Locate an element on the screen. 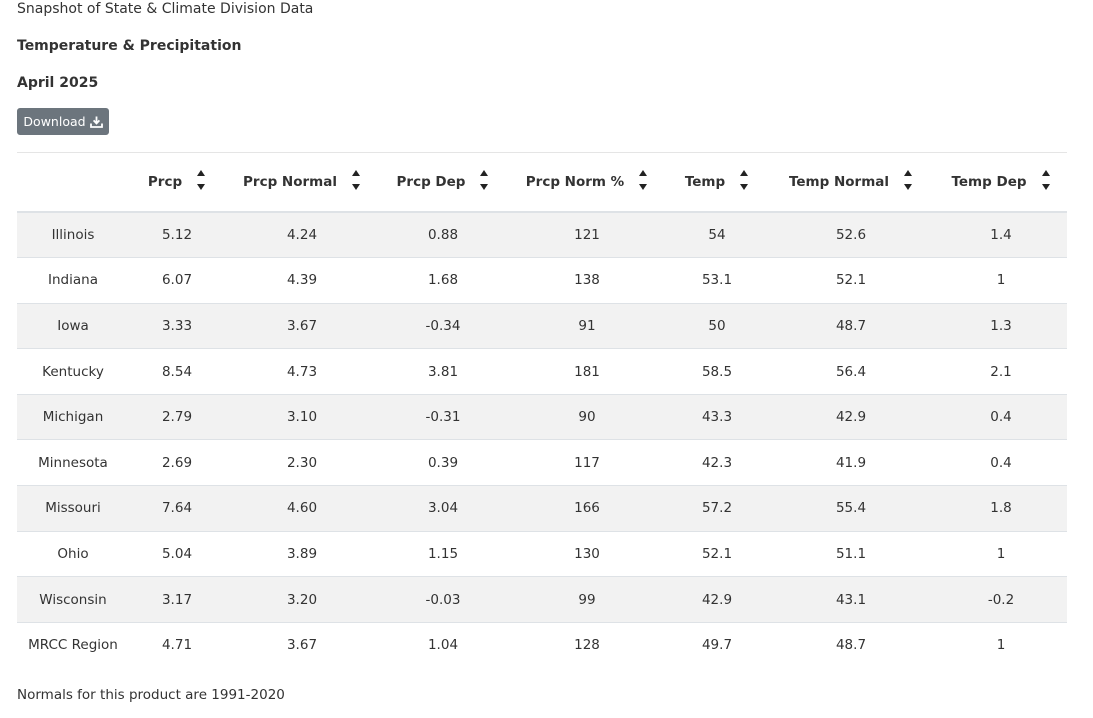 The height and width of the screenshot is (718, 1093). column-header-inner: Prcp Dep is located at coordinates (443, 182).